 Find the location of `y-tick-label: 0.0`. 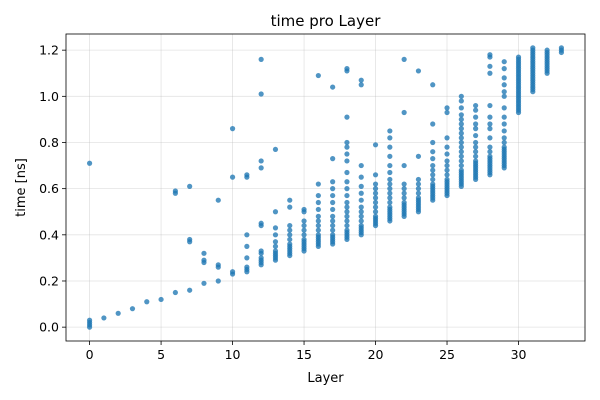

y-tick-label: 0.0 is located at coordinates (49, 327).